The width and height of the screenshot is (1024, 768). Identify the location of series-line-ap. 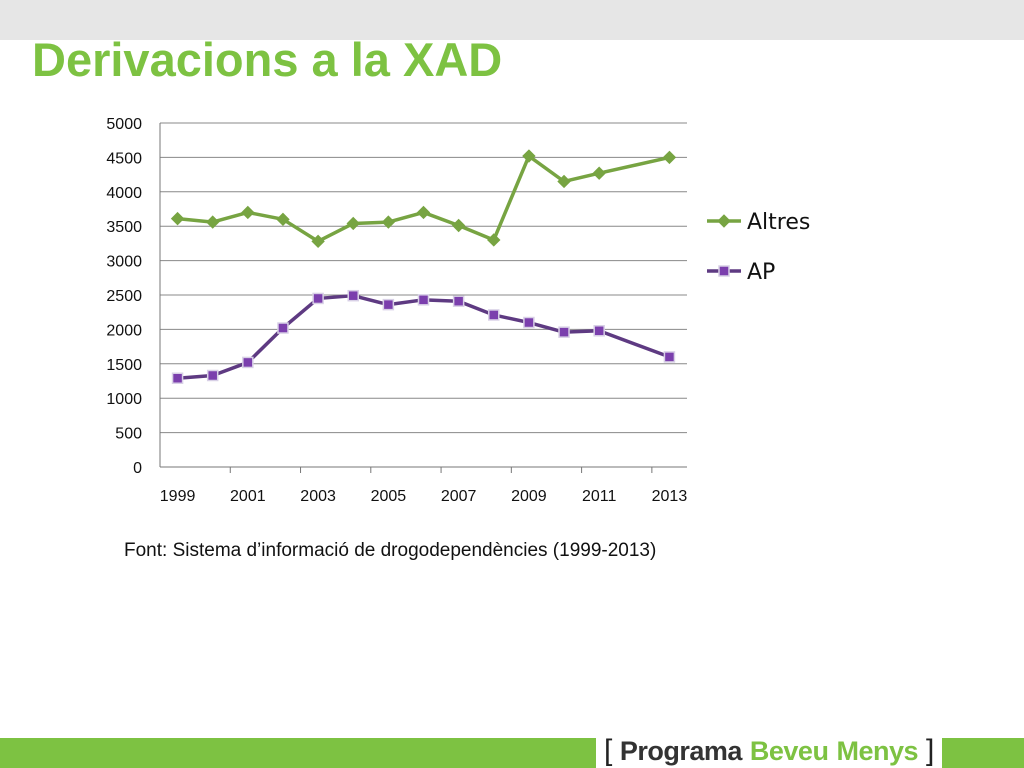
(424, 336).